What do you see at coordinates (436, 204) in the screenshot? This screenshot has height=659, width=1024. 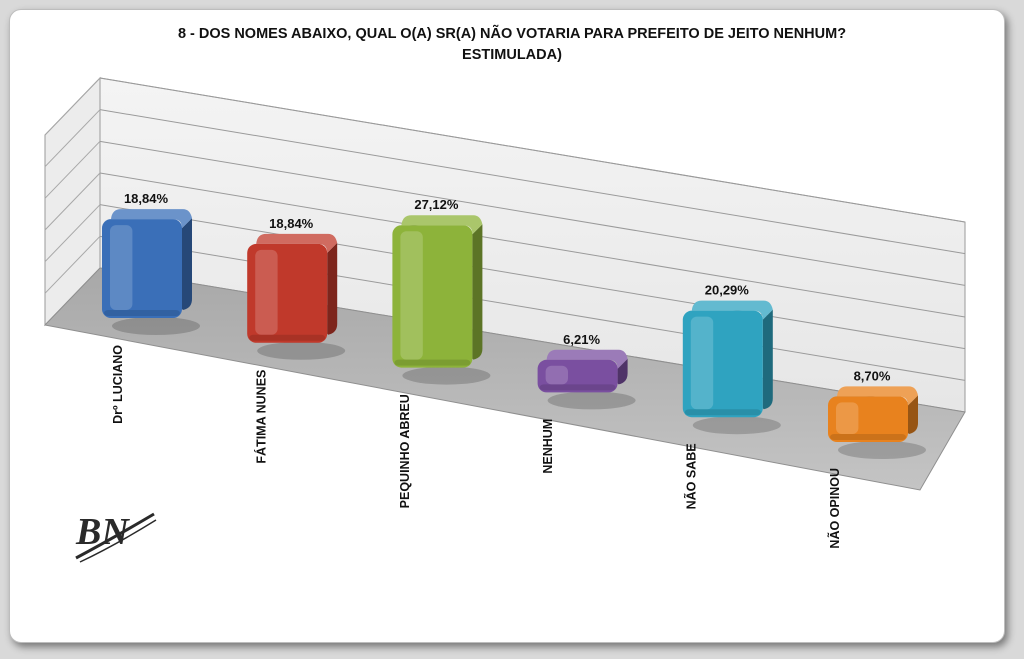 I see `bar-value-label: 27,12%` at bounding box center [436, 204].